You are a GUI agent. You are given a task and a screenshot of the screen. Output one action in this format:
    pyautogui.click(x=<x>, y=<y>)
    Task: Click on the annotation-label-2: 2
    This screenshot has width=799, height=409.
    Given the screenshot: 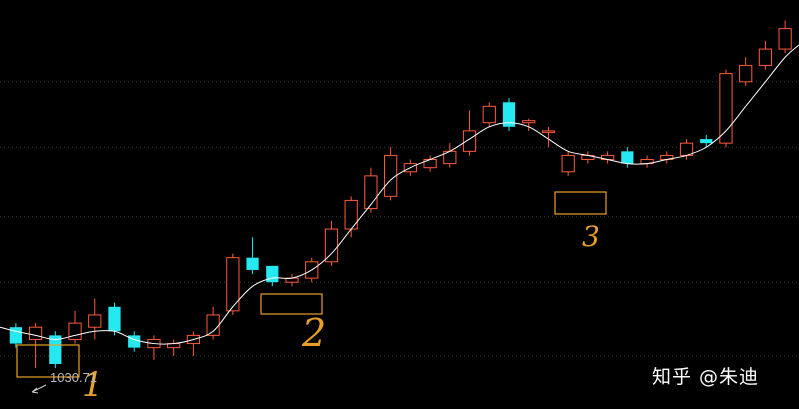 What is the action you would take?
    pyautogui.click(x=313, y=333)
    